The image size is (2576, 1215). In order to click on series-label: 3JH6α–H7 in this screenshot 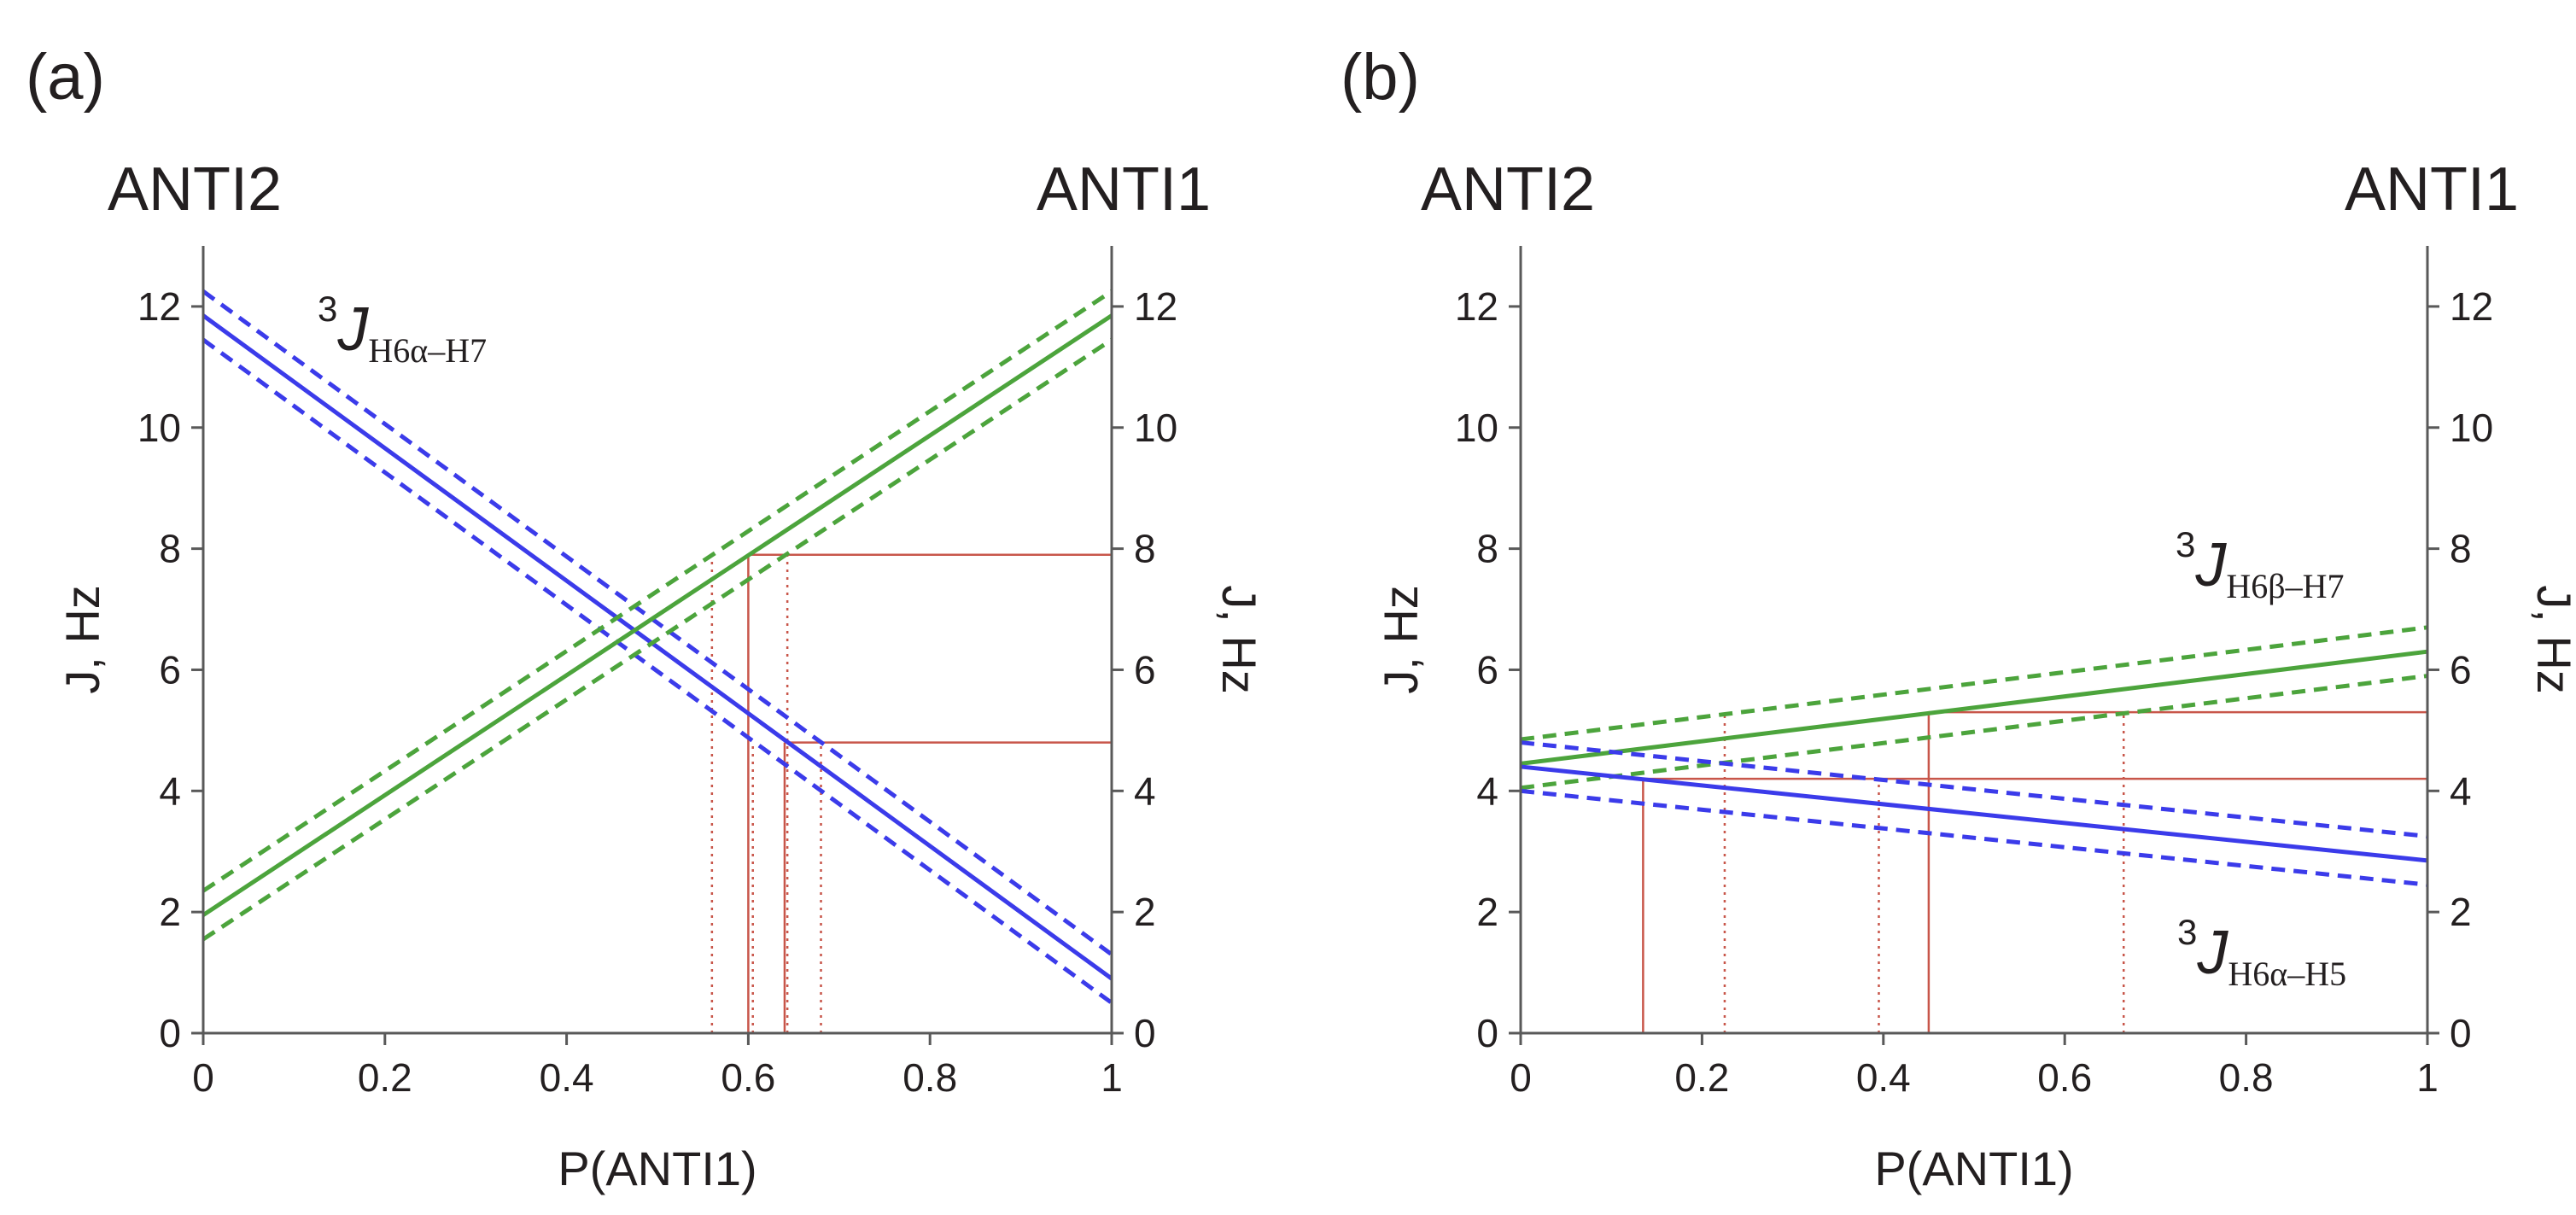, I will do `click(402, 329)`.